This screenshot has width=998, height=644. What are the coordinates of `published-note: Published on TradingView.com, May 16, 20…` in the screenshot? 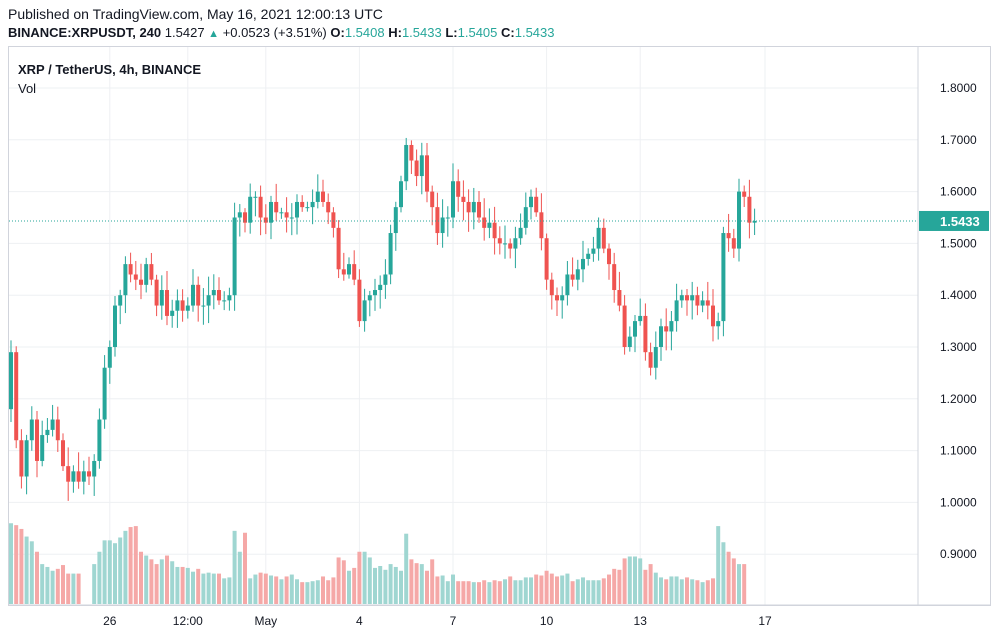 It's located at (195, 14).